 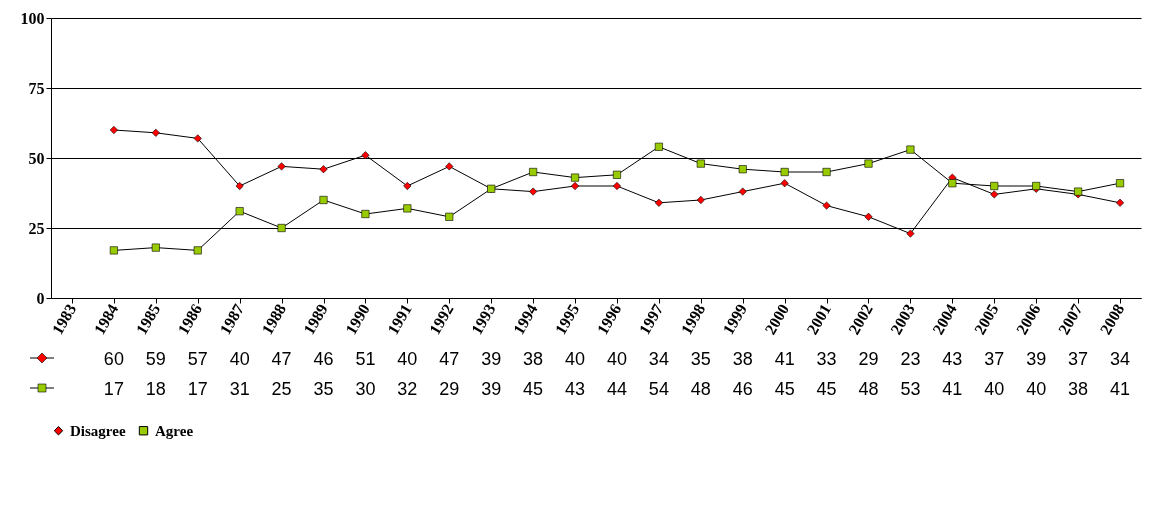 What do you see at coordinates (365, 359) in the screenshot?
I see `data-label: 51` at bounding box center [365, 359].